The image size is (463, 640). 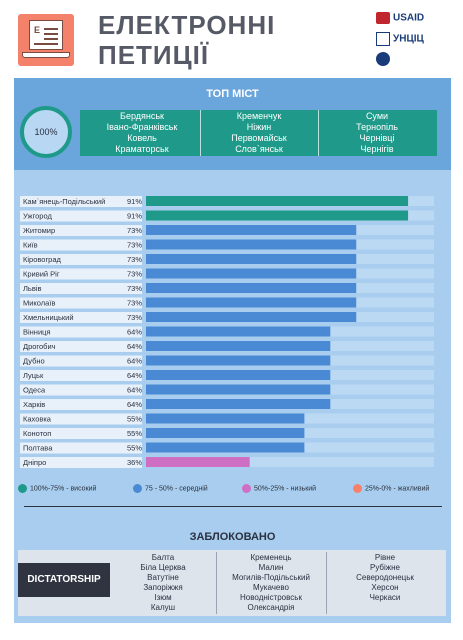 I want to click on category-label: Кривий Ріг, so click(x=41, y=274).